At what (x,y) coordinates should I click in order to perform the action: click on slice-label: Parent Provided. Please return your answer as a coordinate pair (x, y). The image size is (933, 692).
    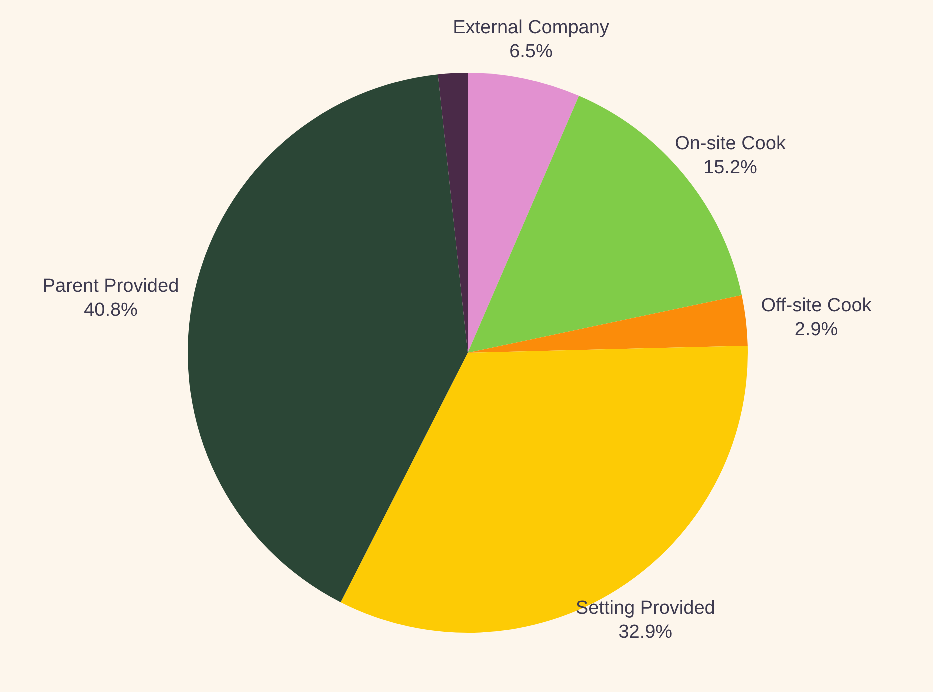
    Looking at the image, I should click on (111, 286).